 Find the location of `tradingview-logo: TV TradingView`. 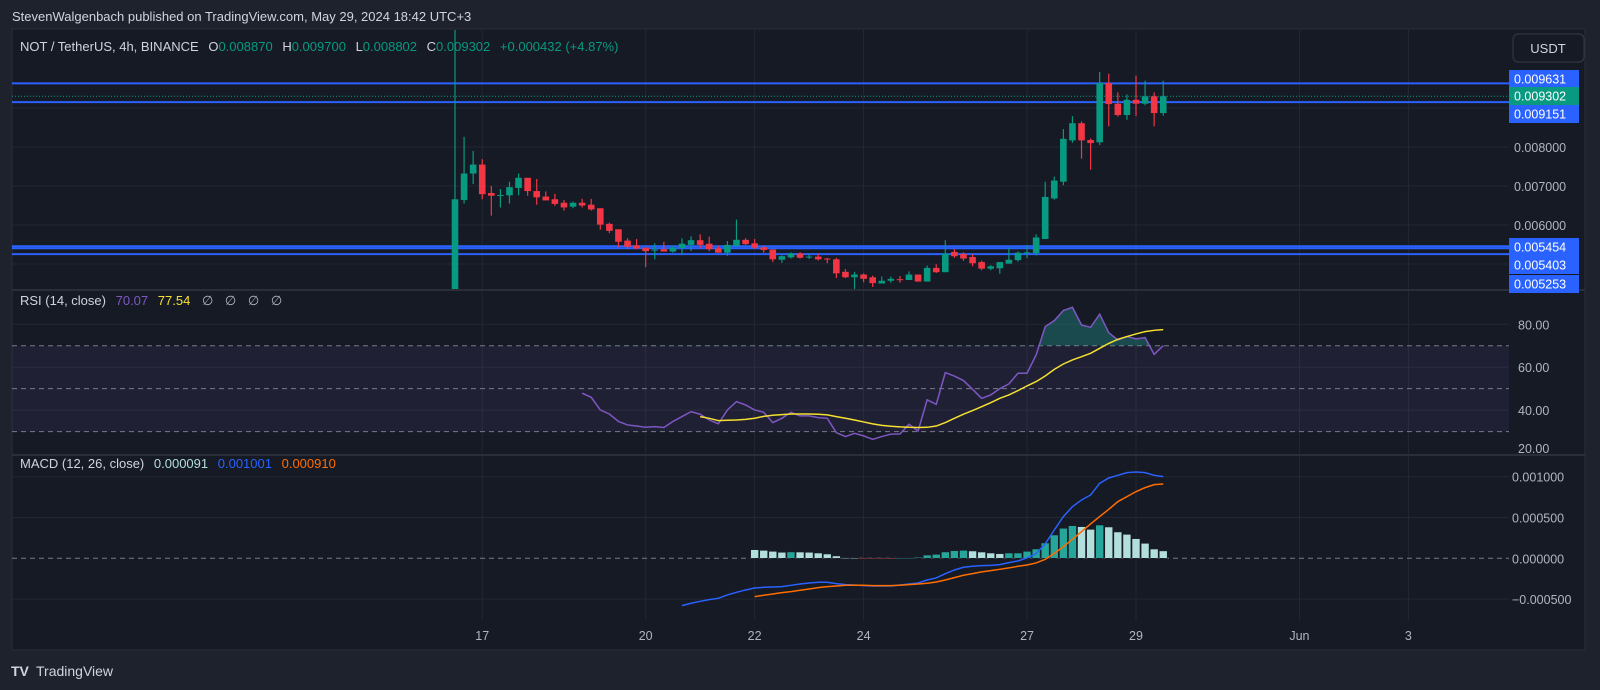

tradingview-logo: TV TradingView is located at coordinates (62, 671).